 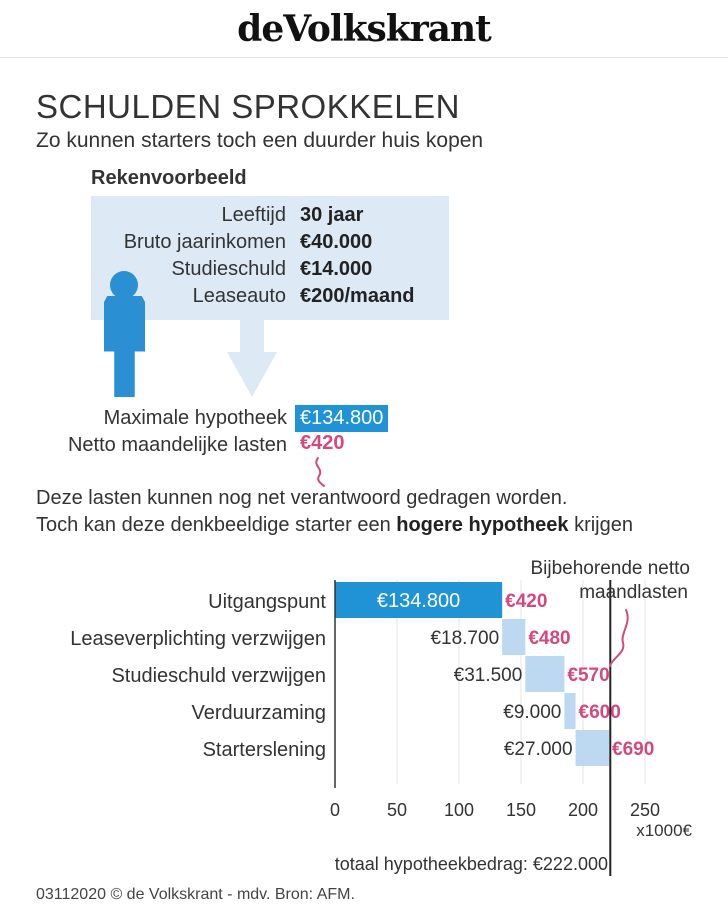 I want to click on bar-value-label: €9.000, so click(x=532, y=712).